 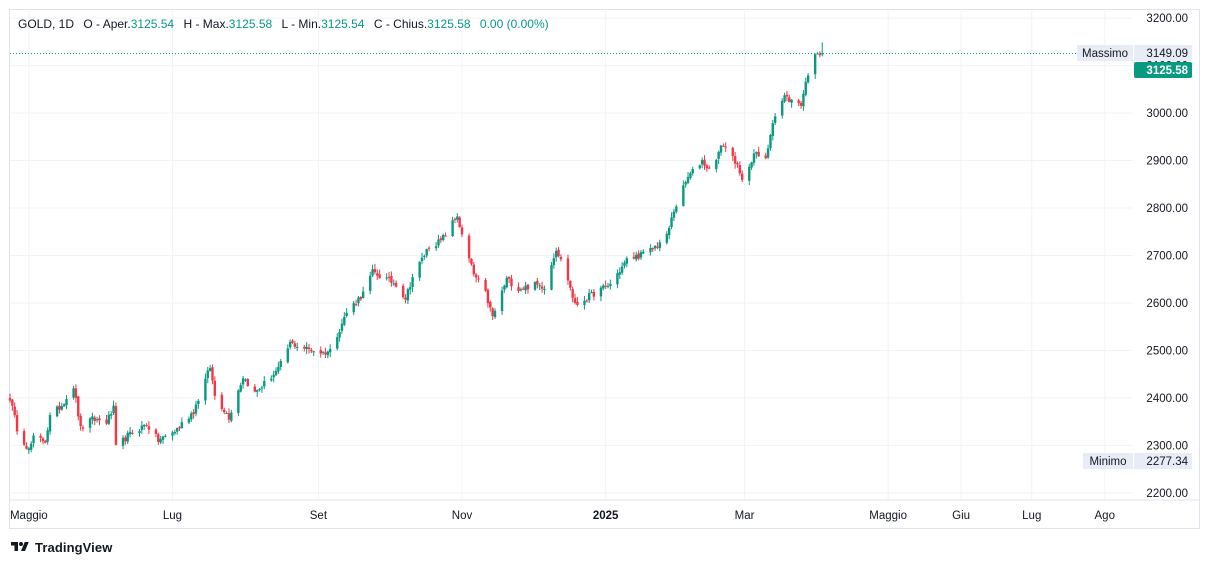 I want to click on footer-brand: TradingView, so click(x=61, y=547).